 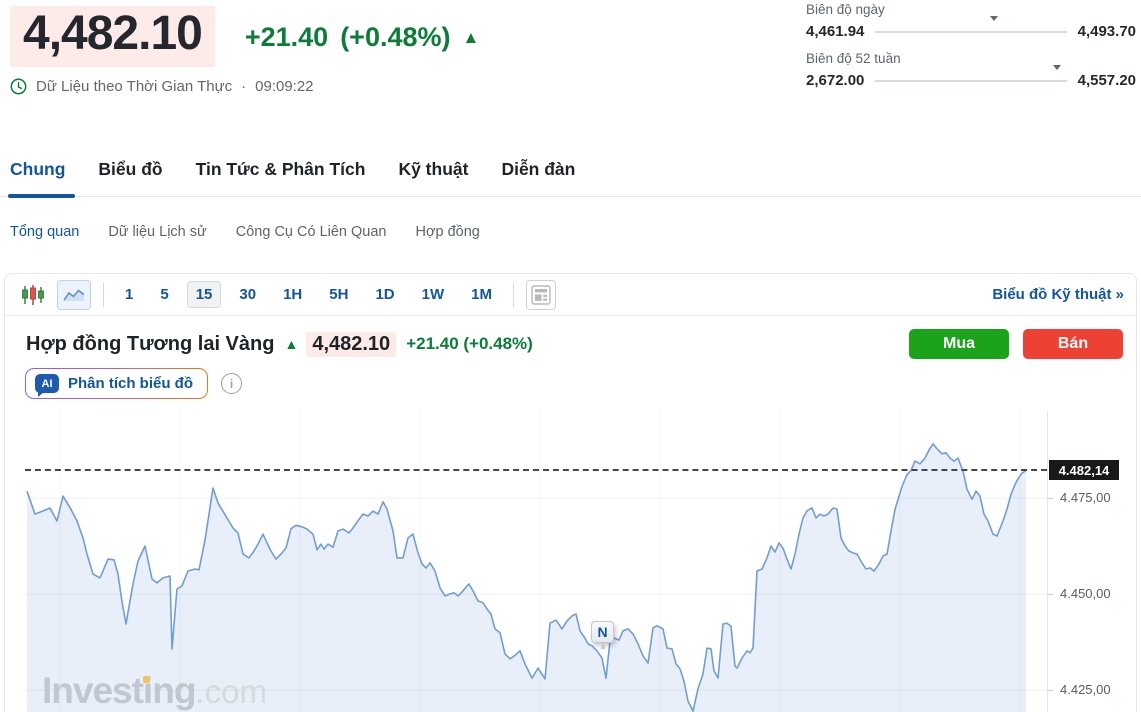 I want to click on area-chart-button, so click(x=74, y=294).